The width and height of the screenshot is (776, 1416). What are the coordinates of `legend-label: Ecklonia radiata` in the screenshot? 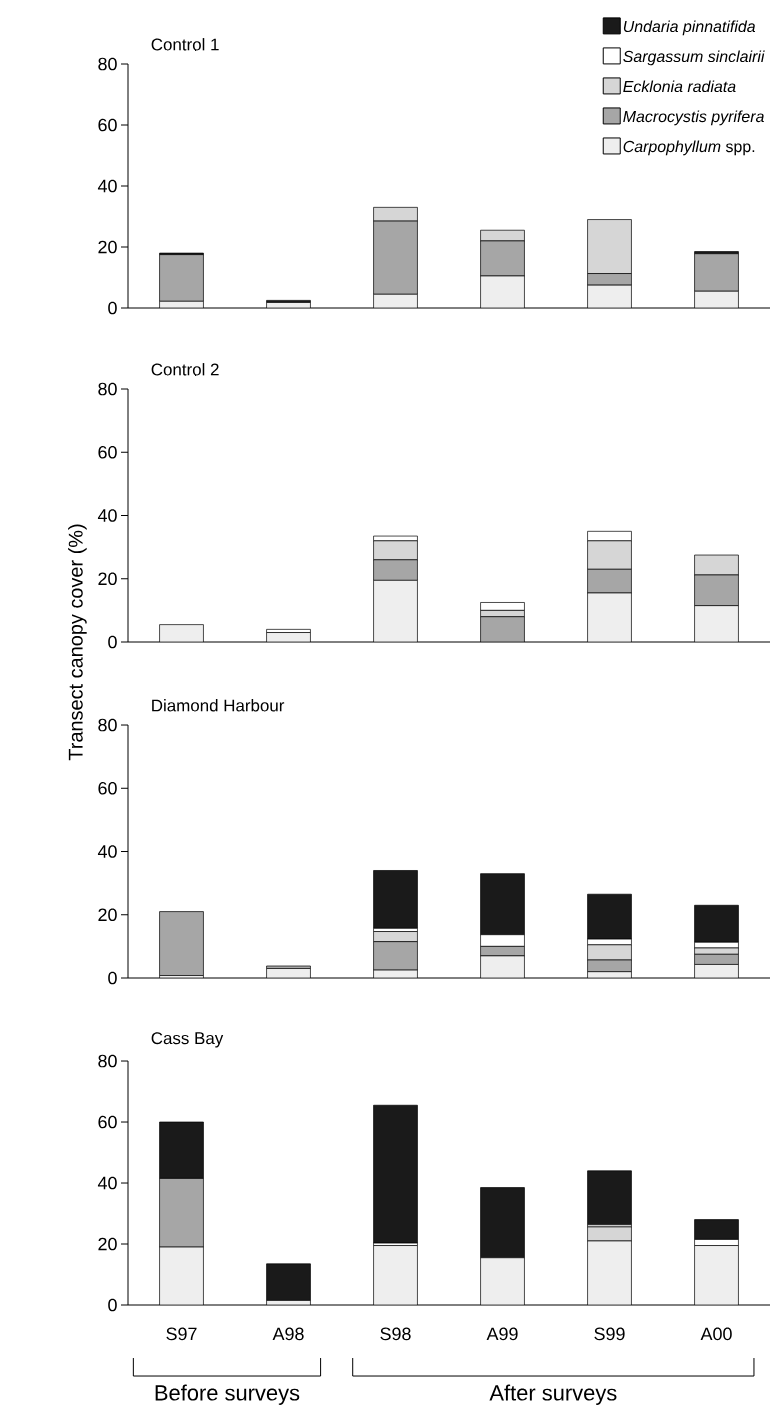 It's located at (679, 86).